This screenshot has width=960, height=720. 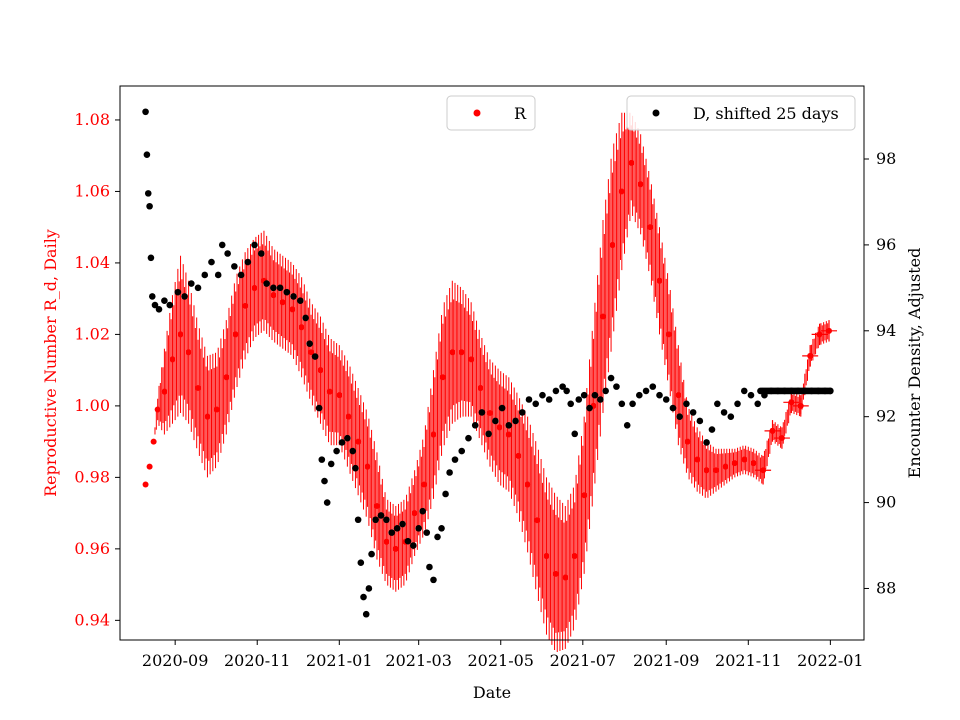 What do you see at coordinates (92, 333) in the screenshot?
I see `left-y-tick-label: 1.02` at bounding box center [92, 333].